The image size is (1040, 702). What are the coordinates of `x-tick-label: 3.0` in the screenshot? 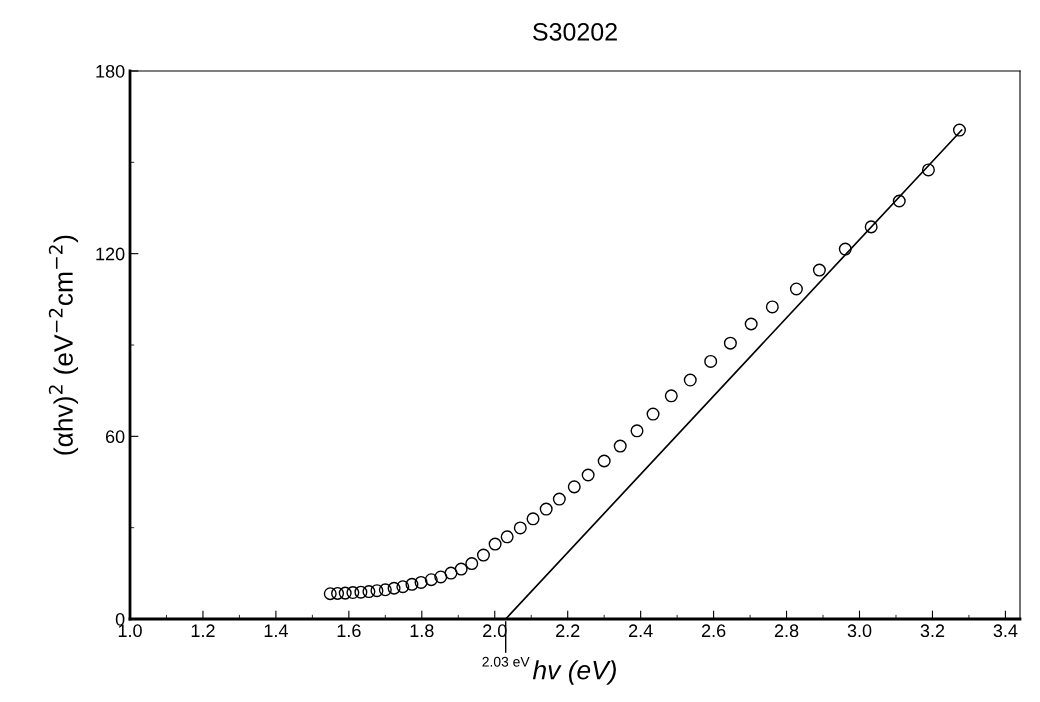 It's located at (859, 631).